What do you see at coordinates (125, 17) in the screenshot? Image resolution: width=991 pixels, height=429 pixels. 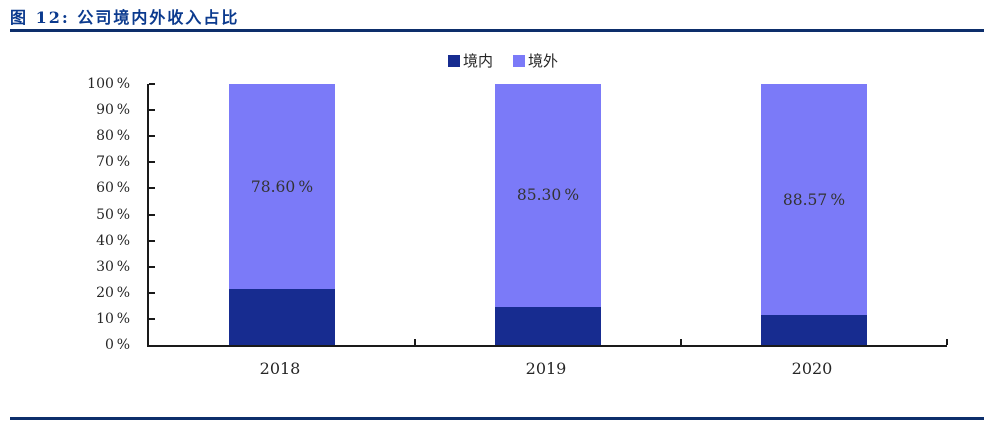 I see `figure-title: 图 12: 公司境内外收入占比` at bounding box center [125, 17].